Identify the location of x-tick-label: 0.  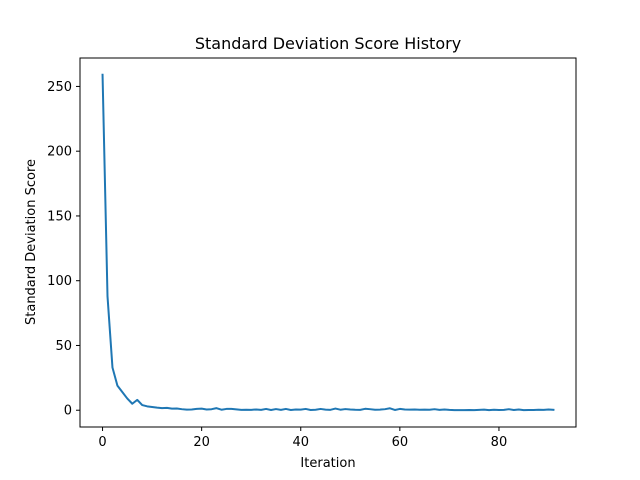
(102, 442).